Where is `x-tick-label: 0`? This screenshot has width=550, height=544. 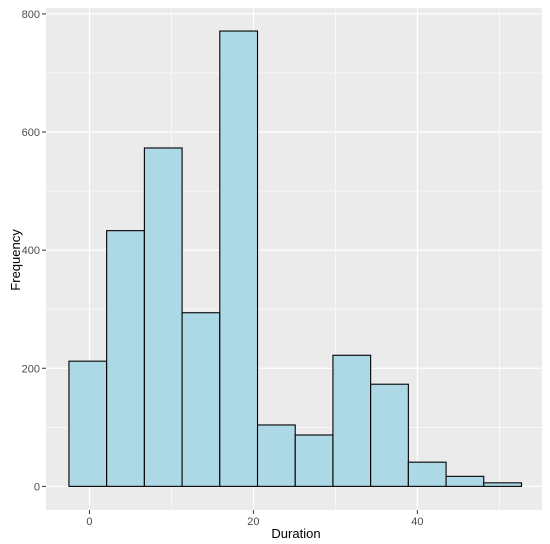 x-tick-label: 0 is located at coordinates (89, 522).